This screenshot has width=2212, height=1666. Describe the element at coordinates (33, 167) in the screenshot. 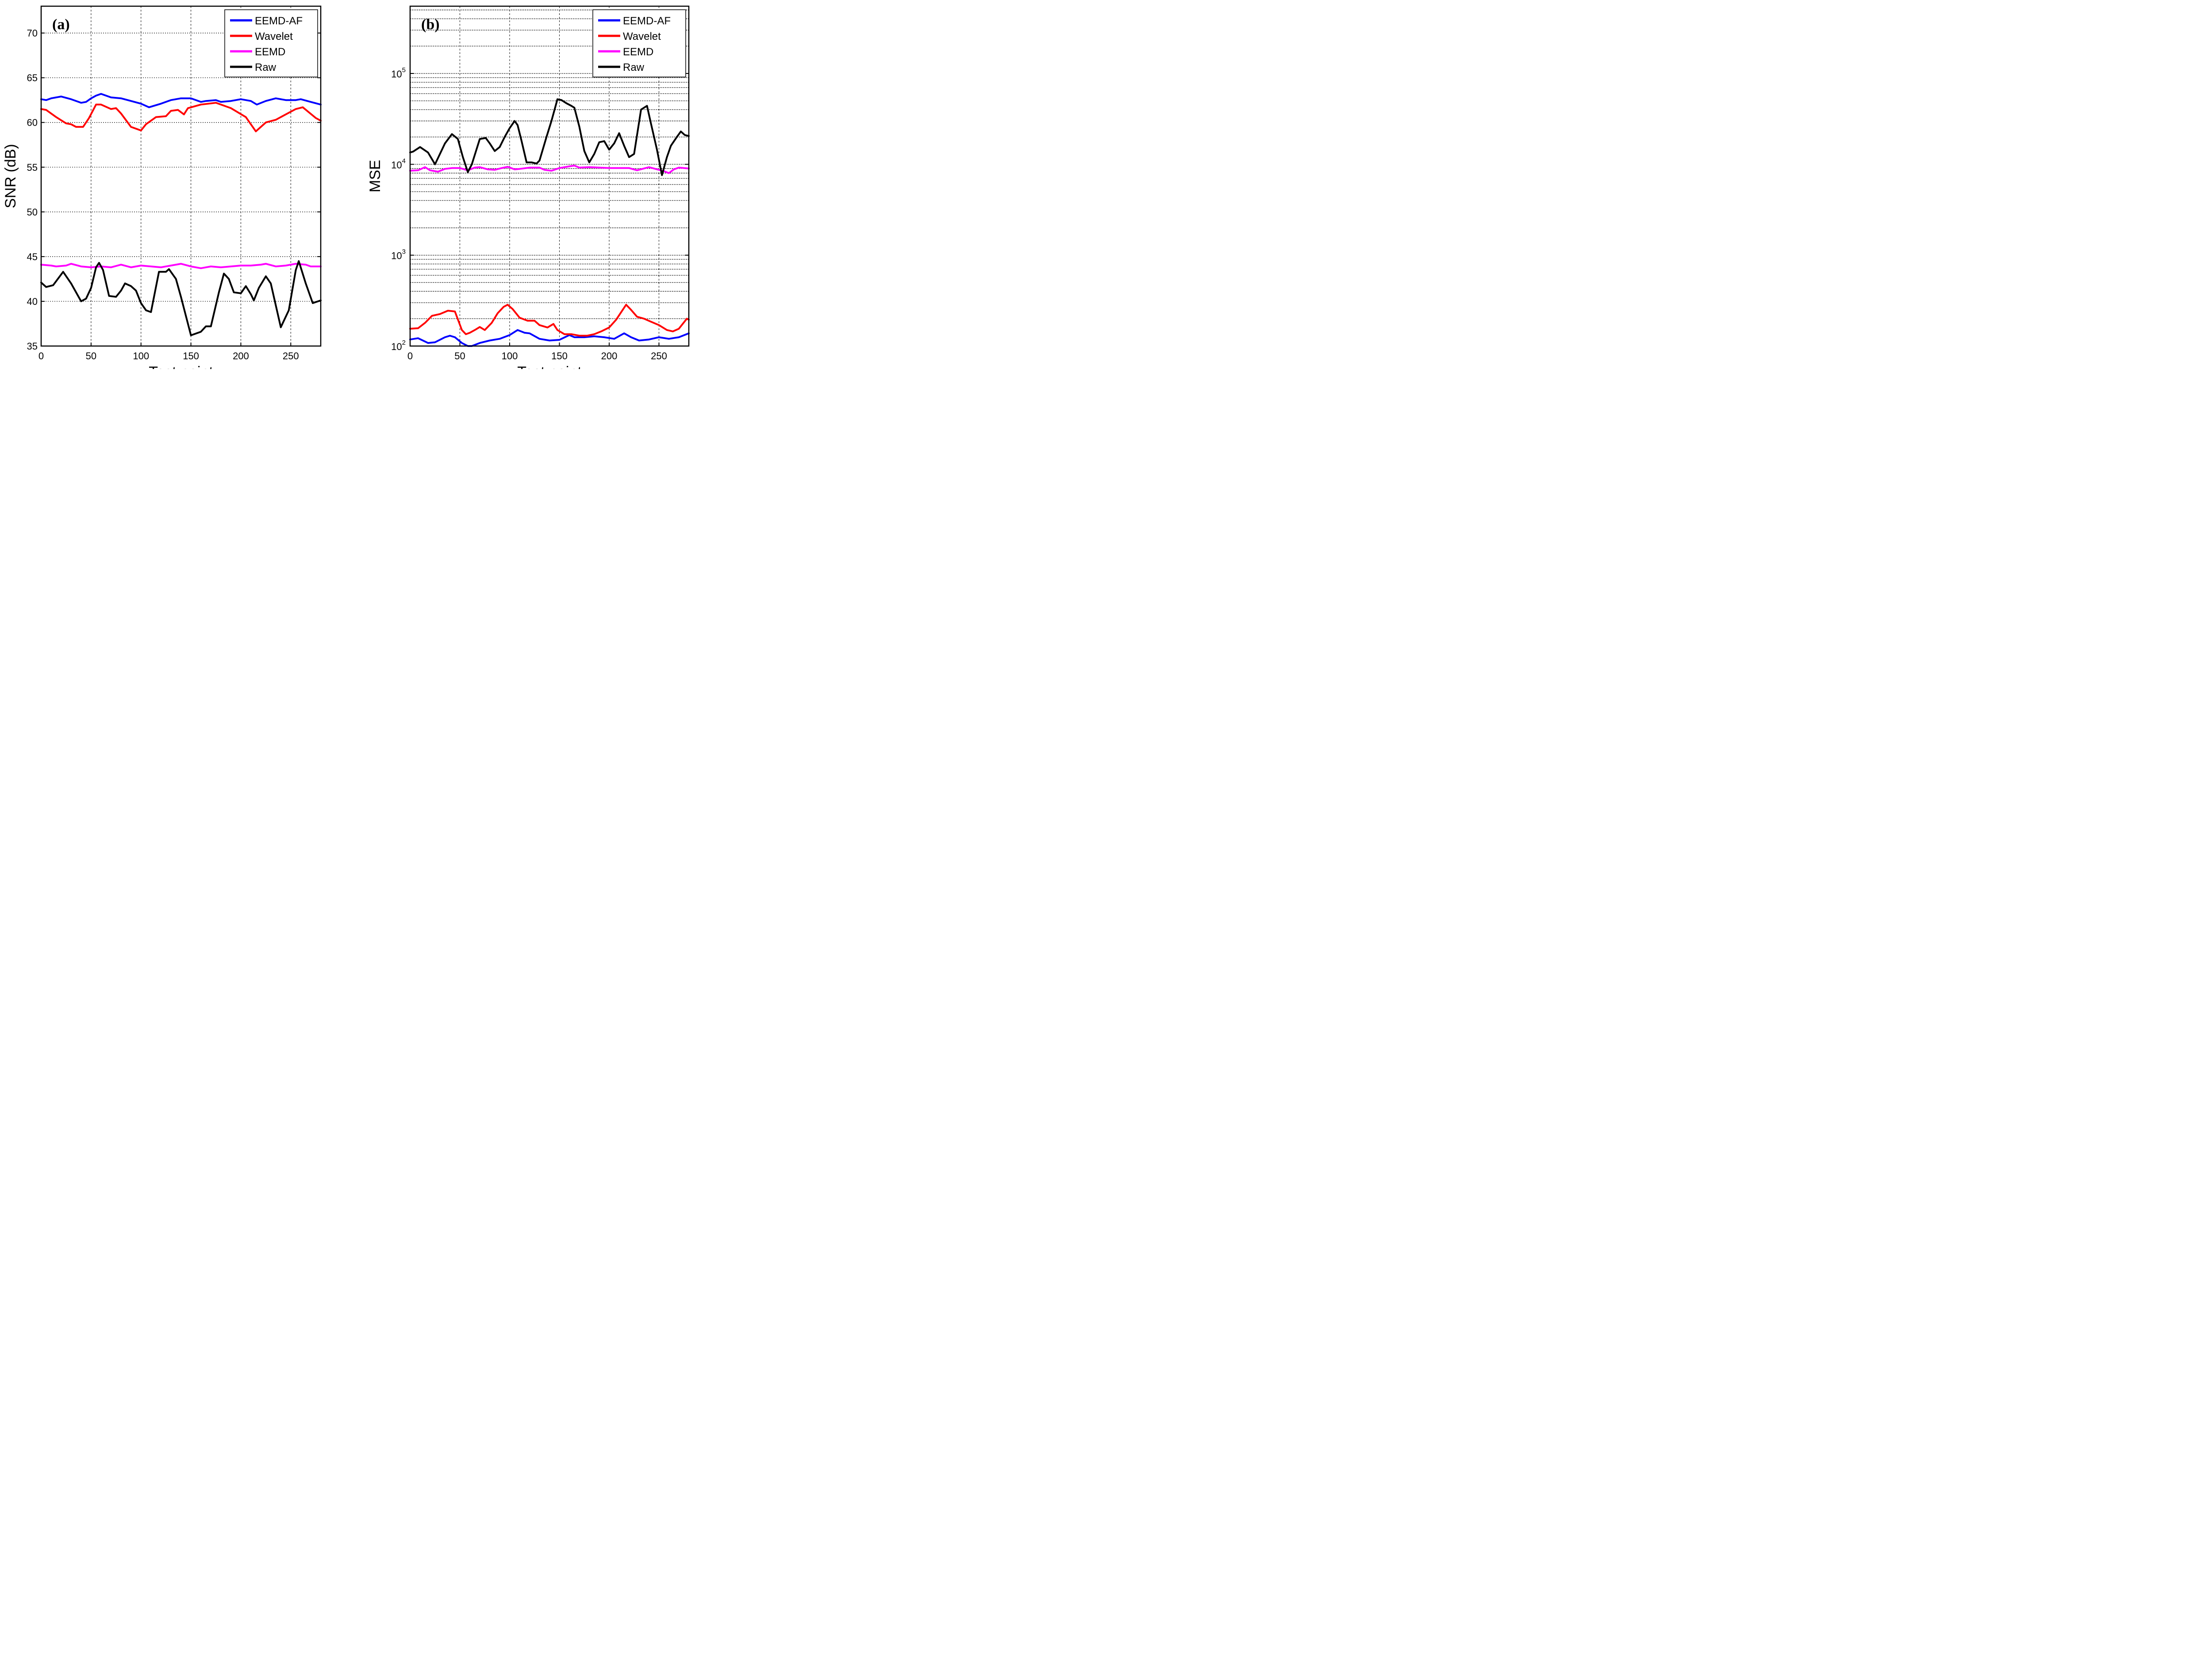

I see `y-tick-label: 55` at that location.